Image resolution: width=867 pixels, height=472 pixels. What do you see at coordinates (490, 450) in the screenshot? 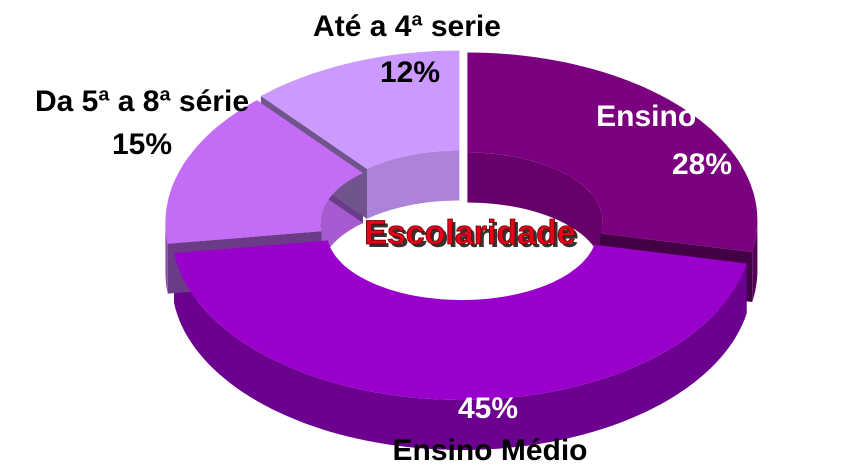
I see `category-label: Ensino Médio` at bounding box center [490, 450].